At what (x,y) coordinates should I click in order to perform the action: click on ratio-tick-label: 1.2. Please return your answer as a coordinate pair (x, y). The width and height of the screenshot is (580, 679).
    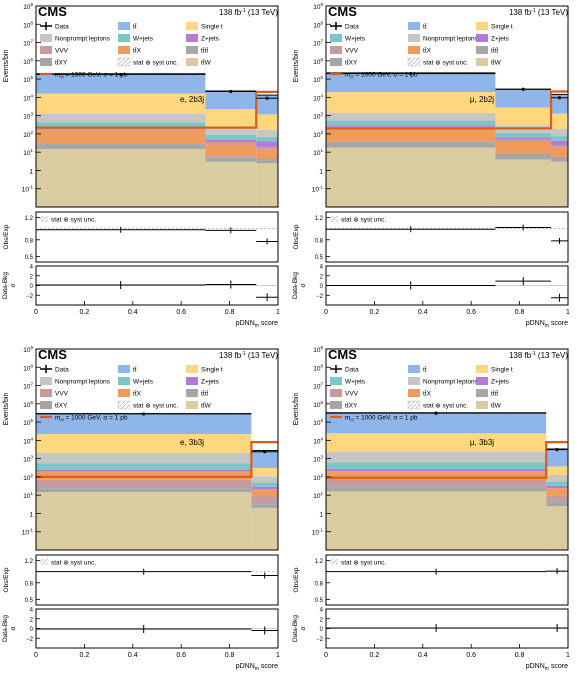
    Looking at the image, I should click on (319, 219).